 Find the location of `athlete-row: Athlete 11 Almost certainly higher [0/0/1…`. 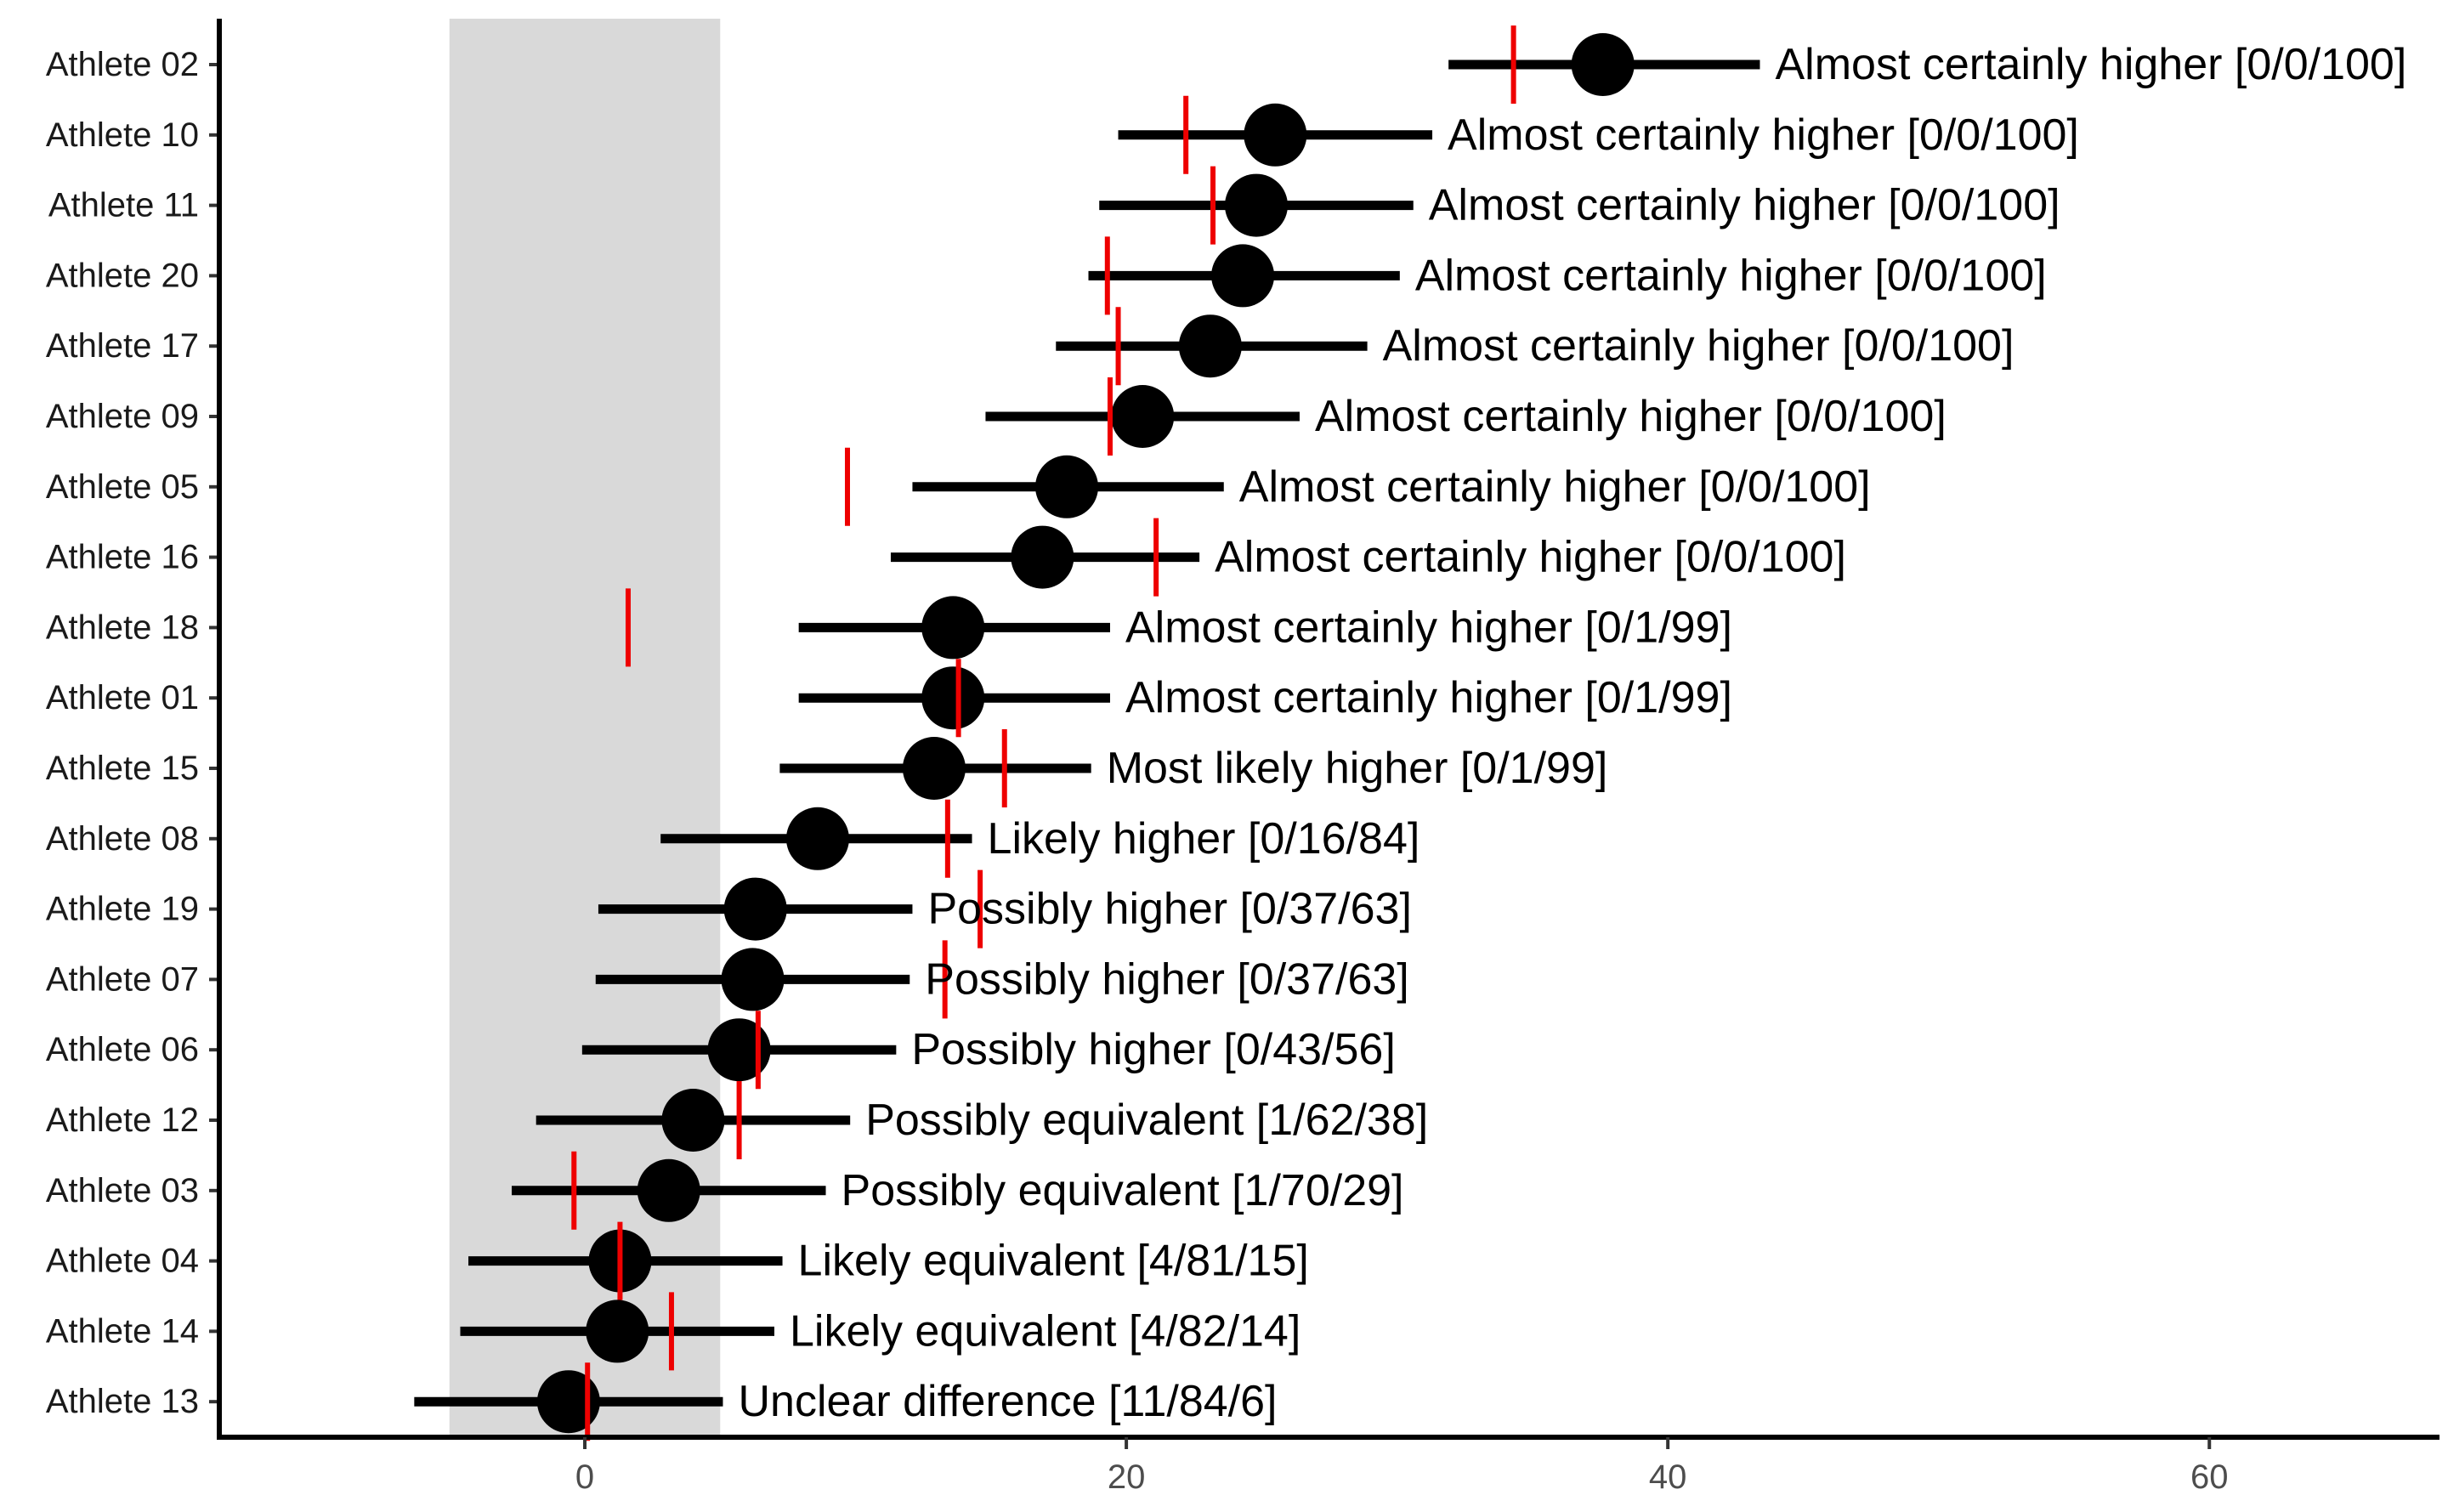

athlete-row: Athlete 11 Almost certainly higher [0/0/1… is located at coordinates (1054, 205).